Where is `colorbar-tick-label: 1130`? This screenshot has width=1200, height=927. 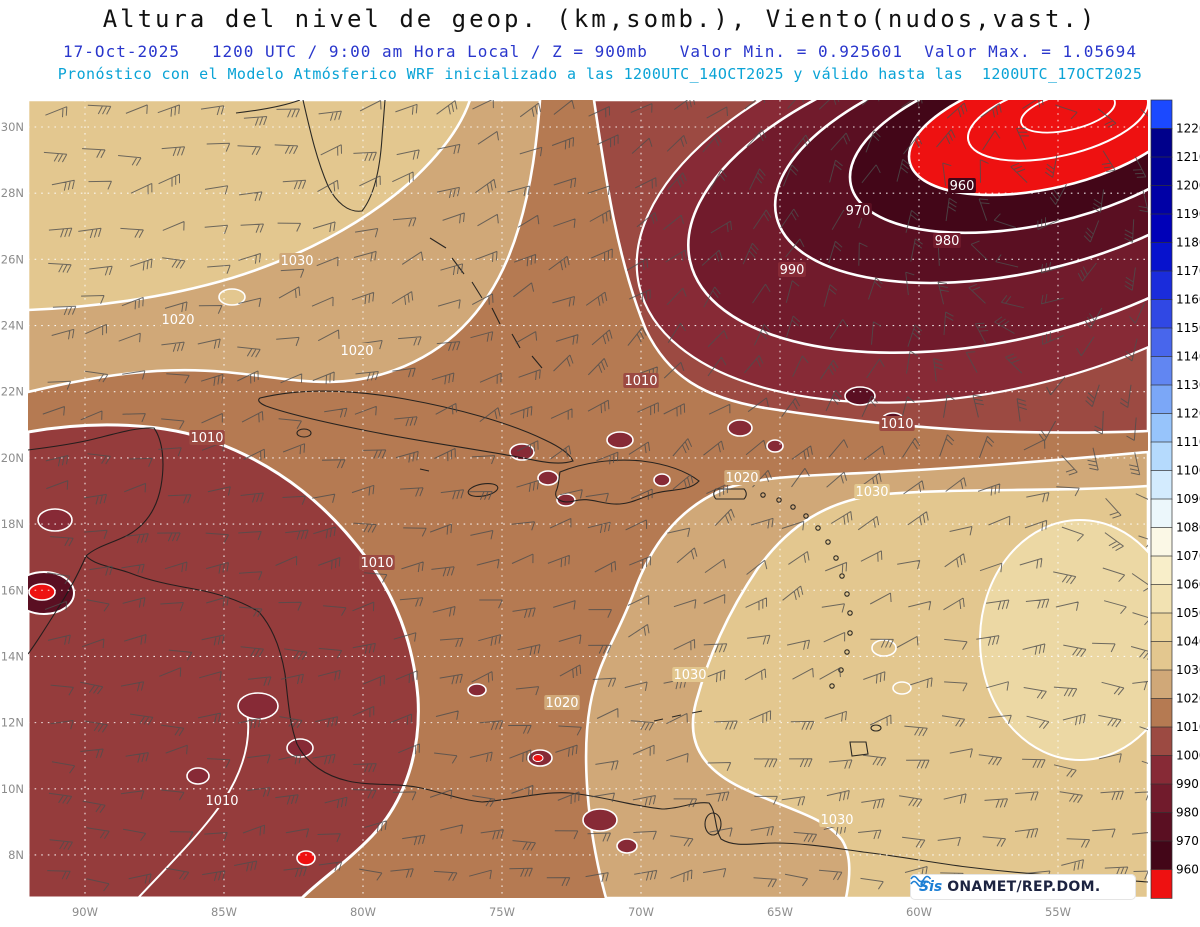
colorbar-tick-label: 1130 is located at coordinates (1188, 385).